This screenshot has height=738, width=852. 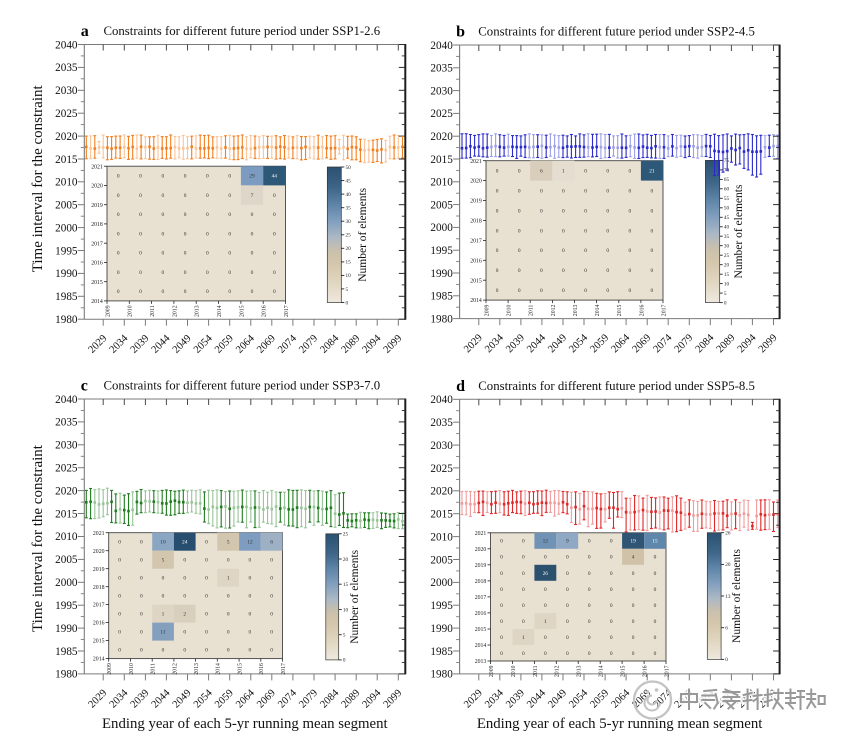 I want to click on svg-text: 50, so click(x=727, y=209).